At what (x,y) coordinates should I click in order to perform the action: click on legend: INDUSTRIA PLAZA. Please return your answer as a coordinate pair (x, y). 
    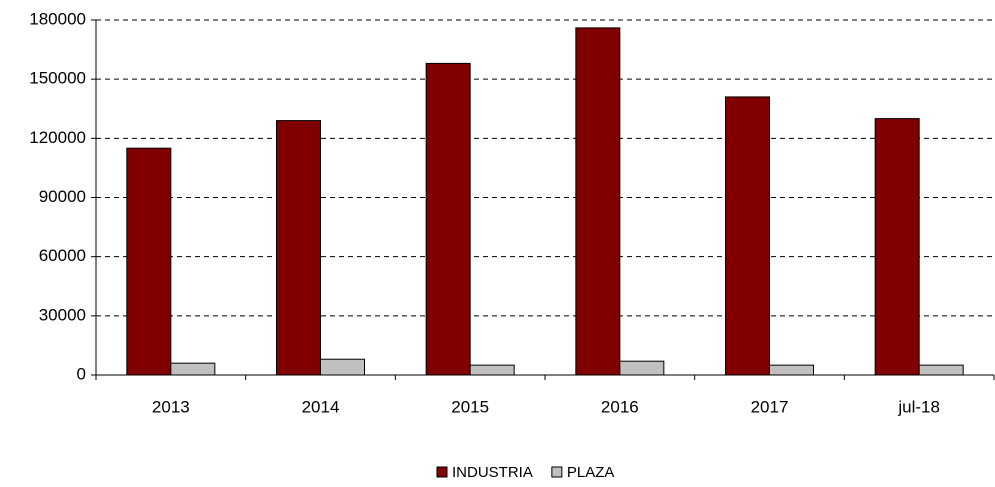
    Looking at the image, I should click on (525, 472).